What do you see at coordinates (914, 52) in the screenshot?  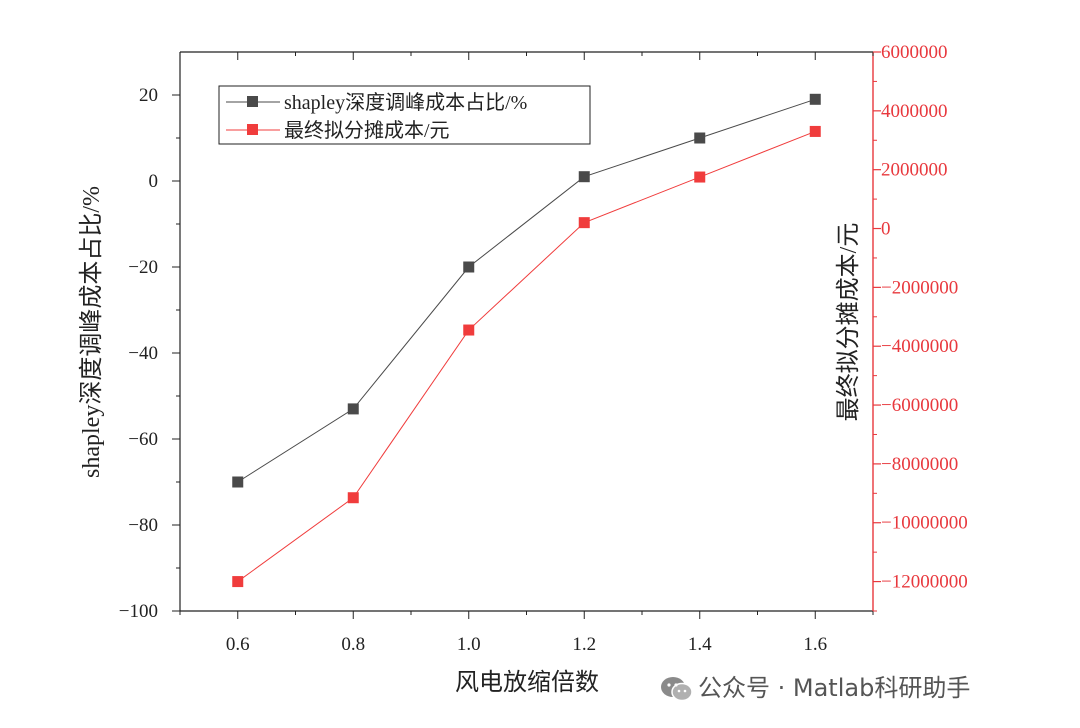 I see `y-right-tick-label: 6000000` at bounding box center [914, 52].